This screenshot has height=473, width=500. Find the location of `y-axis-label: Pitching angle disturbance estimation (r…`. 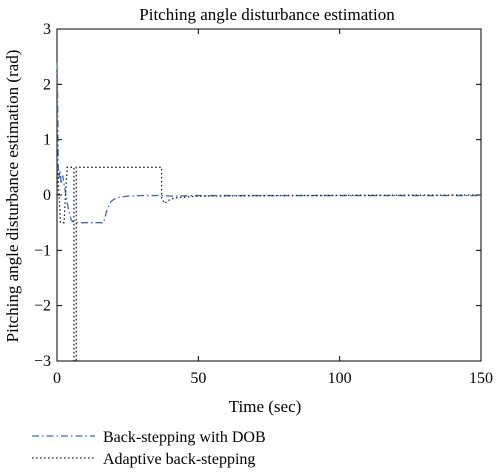

y-axis-label: Pitching angle disturbance estimation (r… is located at coordinates (12, 196).